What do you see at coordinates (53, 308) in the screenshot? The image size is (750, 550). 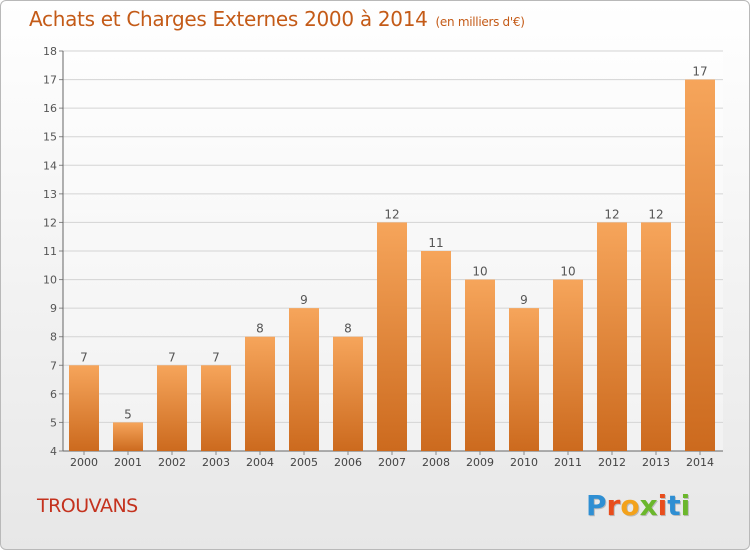 I see `y-tick-label: 9` at bounding box center [53, 308].